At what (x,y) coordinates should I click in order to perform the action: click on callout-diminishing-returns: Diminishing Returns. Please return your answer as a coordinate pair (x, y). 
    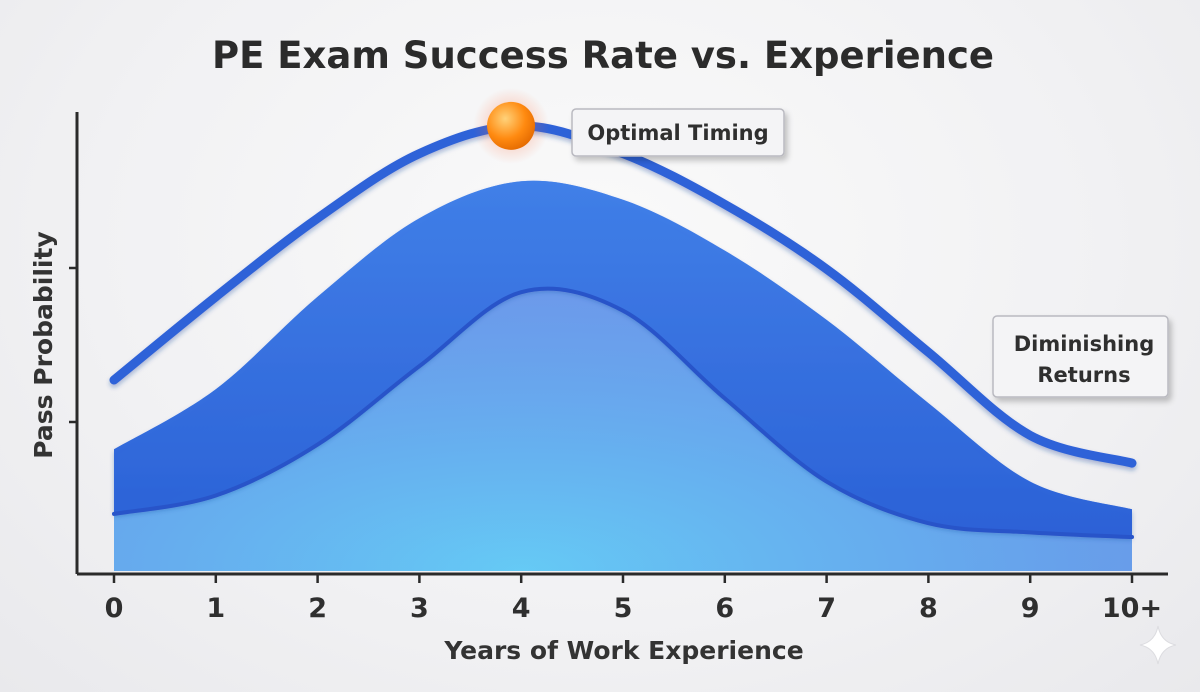
    Looking at the image, I should click on (1080, 356).